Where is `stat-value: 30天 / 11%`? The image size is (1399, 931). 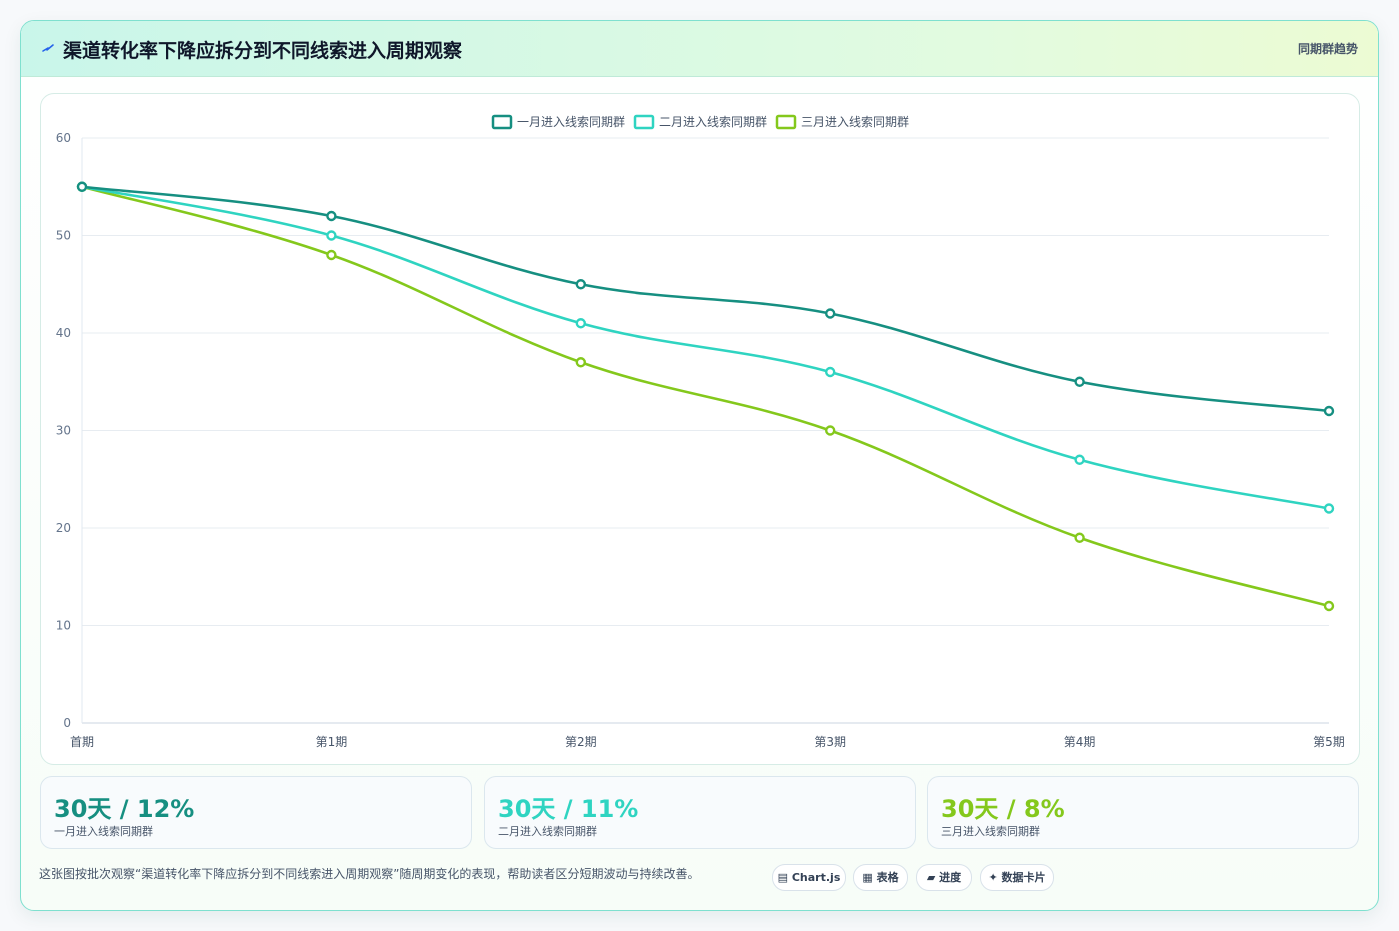
stat-value: 30天 / 11% is located at coordinates (568, 809).